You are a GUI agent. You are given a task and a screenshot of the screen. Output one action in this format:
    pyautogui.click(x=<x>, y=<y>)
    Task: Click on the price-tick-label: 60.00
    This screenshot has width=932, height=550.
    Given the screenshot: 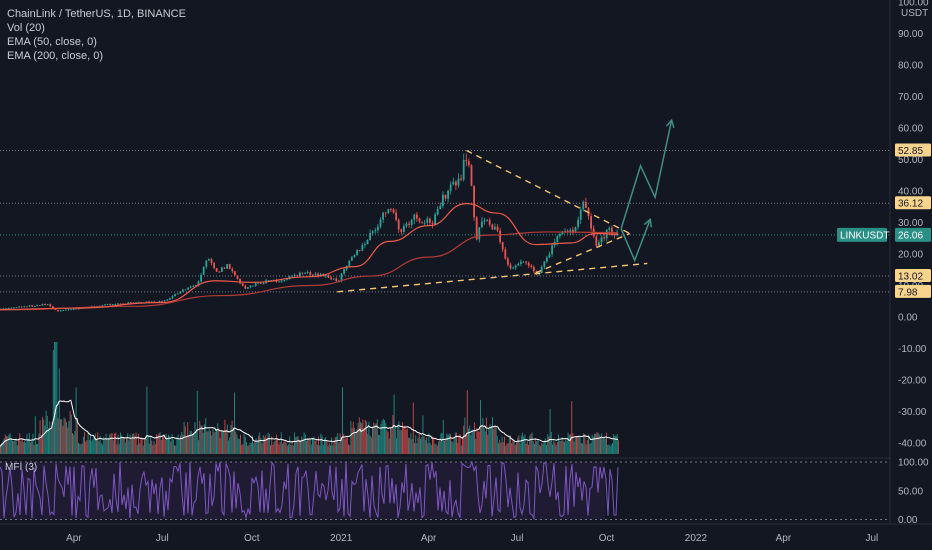 What is the action you would take?
    pyautogui.click(x=910, y=129)
    